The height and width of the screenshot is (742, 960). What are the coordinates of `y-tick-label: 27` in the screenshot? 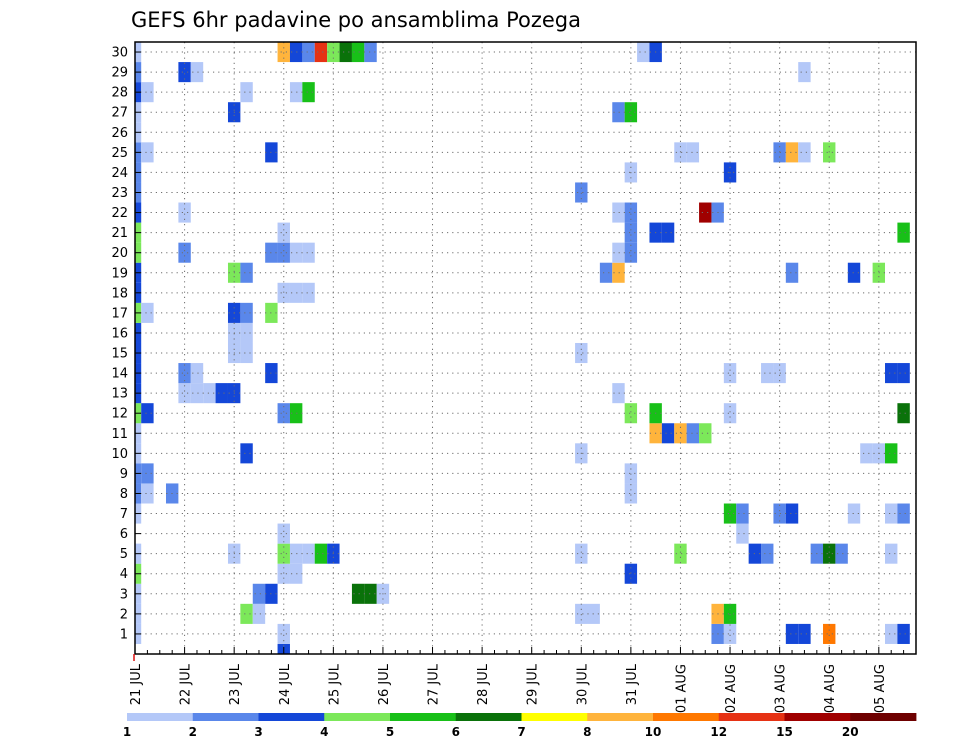 It's located at (119, 113).